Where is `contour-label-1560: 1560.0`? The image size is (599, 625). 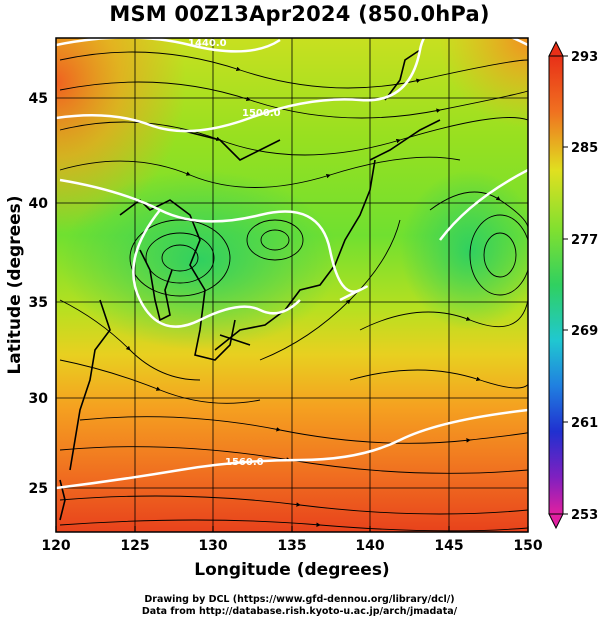 contour-label-1560: 1560.0 is located at coordinates (244, 462).